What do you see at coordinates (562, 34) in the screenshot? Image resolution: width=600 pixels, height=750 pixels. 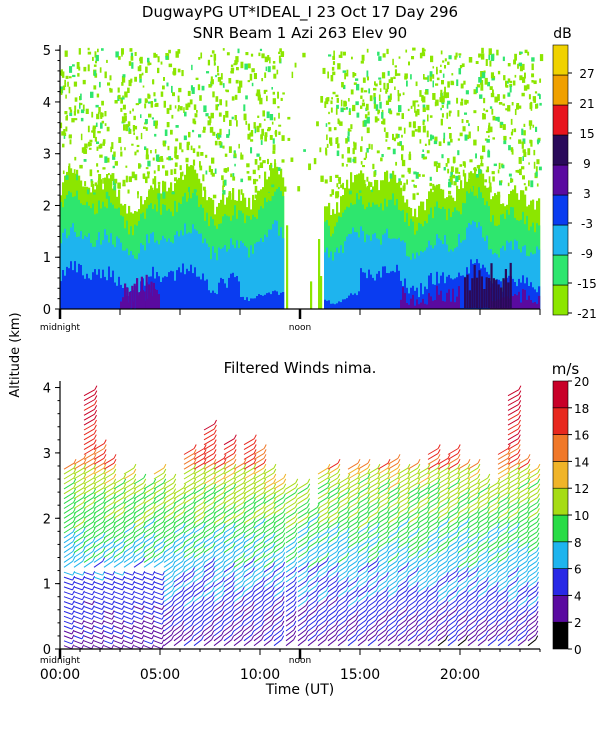 I see `snr-colorbar-unit: dB` at bounding box center [562, 34].